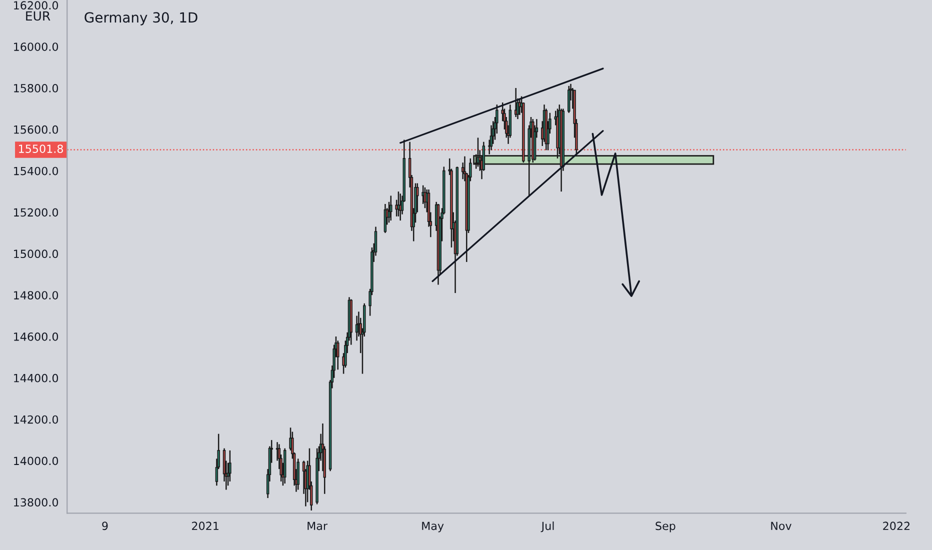 The width and height of the screenshot is (932, 550). Describe the element at coordinates (105, 526) in the screenshot. I see `x-tick-label: 9` at that location.